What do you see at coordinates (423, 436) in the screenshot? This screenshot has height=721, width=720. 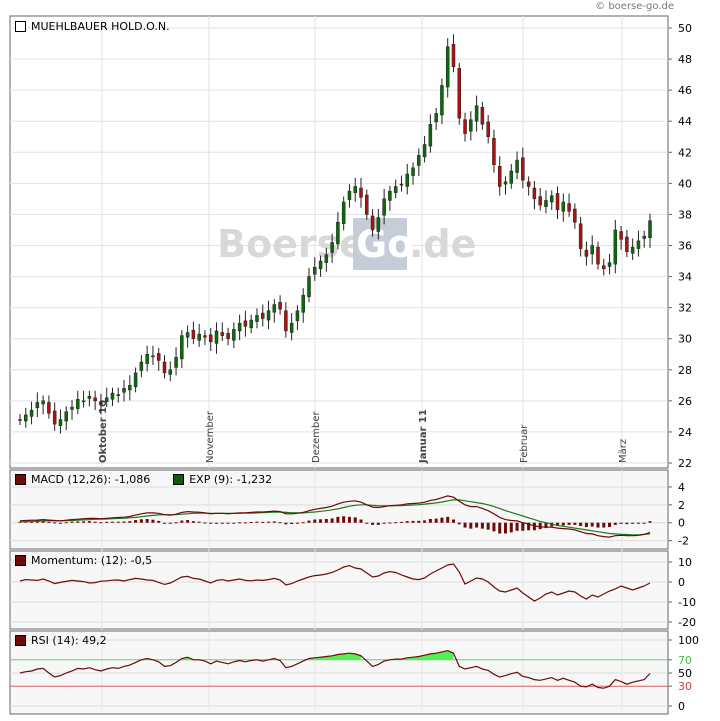 I see `month-label: Januar 11` at bounding box center [423, 436].